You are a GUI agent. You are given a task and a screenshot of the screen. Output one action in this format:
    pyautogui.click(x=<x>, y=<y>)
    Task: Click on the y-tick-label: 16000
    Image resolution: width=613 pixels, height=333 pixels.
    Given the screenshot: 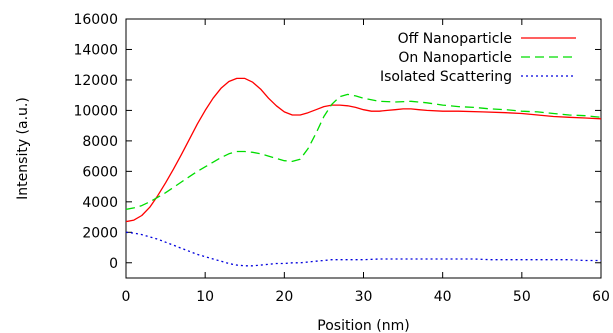 What is the action you would take?
    pyautogui.click(x=95, y=20)
    